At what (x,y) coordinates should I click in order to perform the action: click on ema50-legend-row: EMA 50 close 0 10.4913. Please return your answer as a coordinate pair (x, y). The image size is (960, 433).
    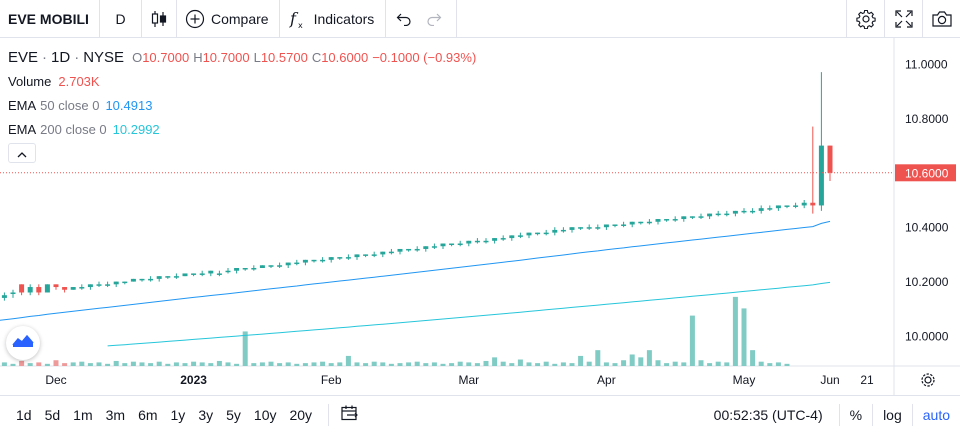
    Looking at the image, I should click on (244, 105).